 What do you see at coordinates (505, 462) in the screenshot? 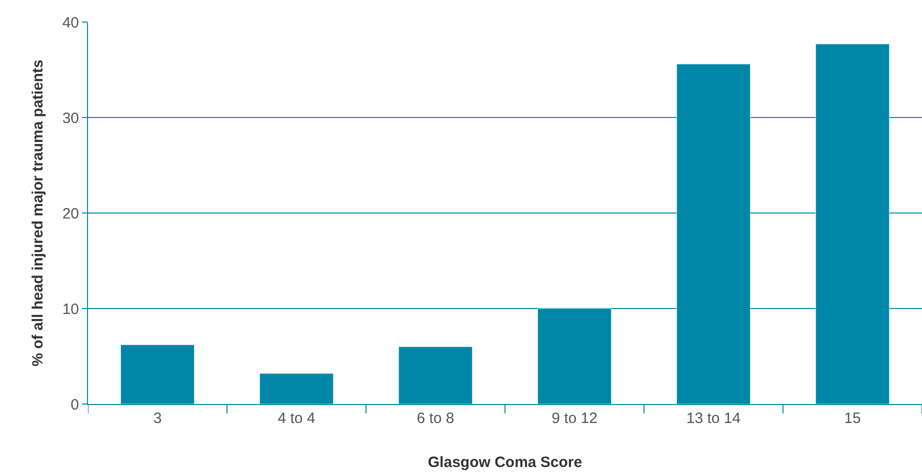
I see `x-axis-title: Glasgow Coma Score` at bounding box center [505, 462].